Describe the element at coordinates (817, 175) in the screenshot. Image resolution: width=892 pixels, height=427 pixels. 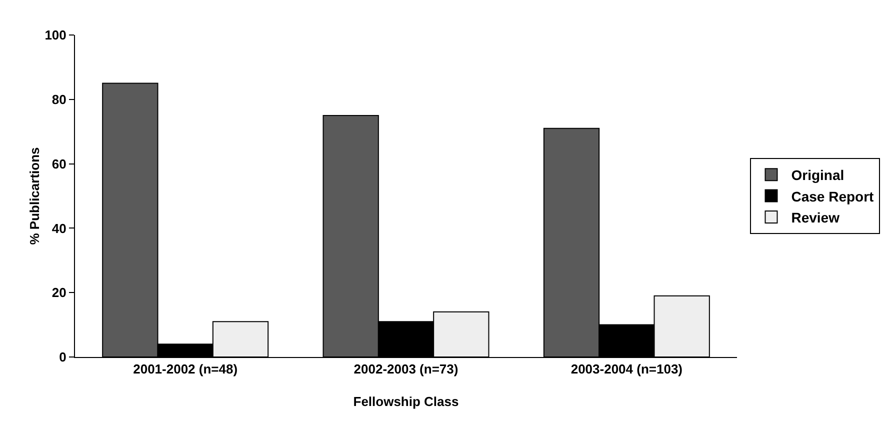
I see `legend-label: Original` at that location.